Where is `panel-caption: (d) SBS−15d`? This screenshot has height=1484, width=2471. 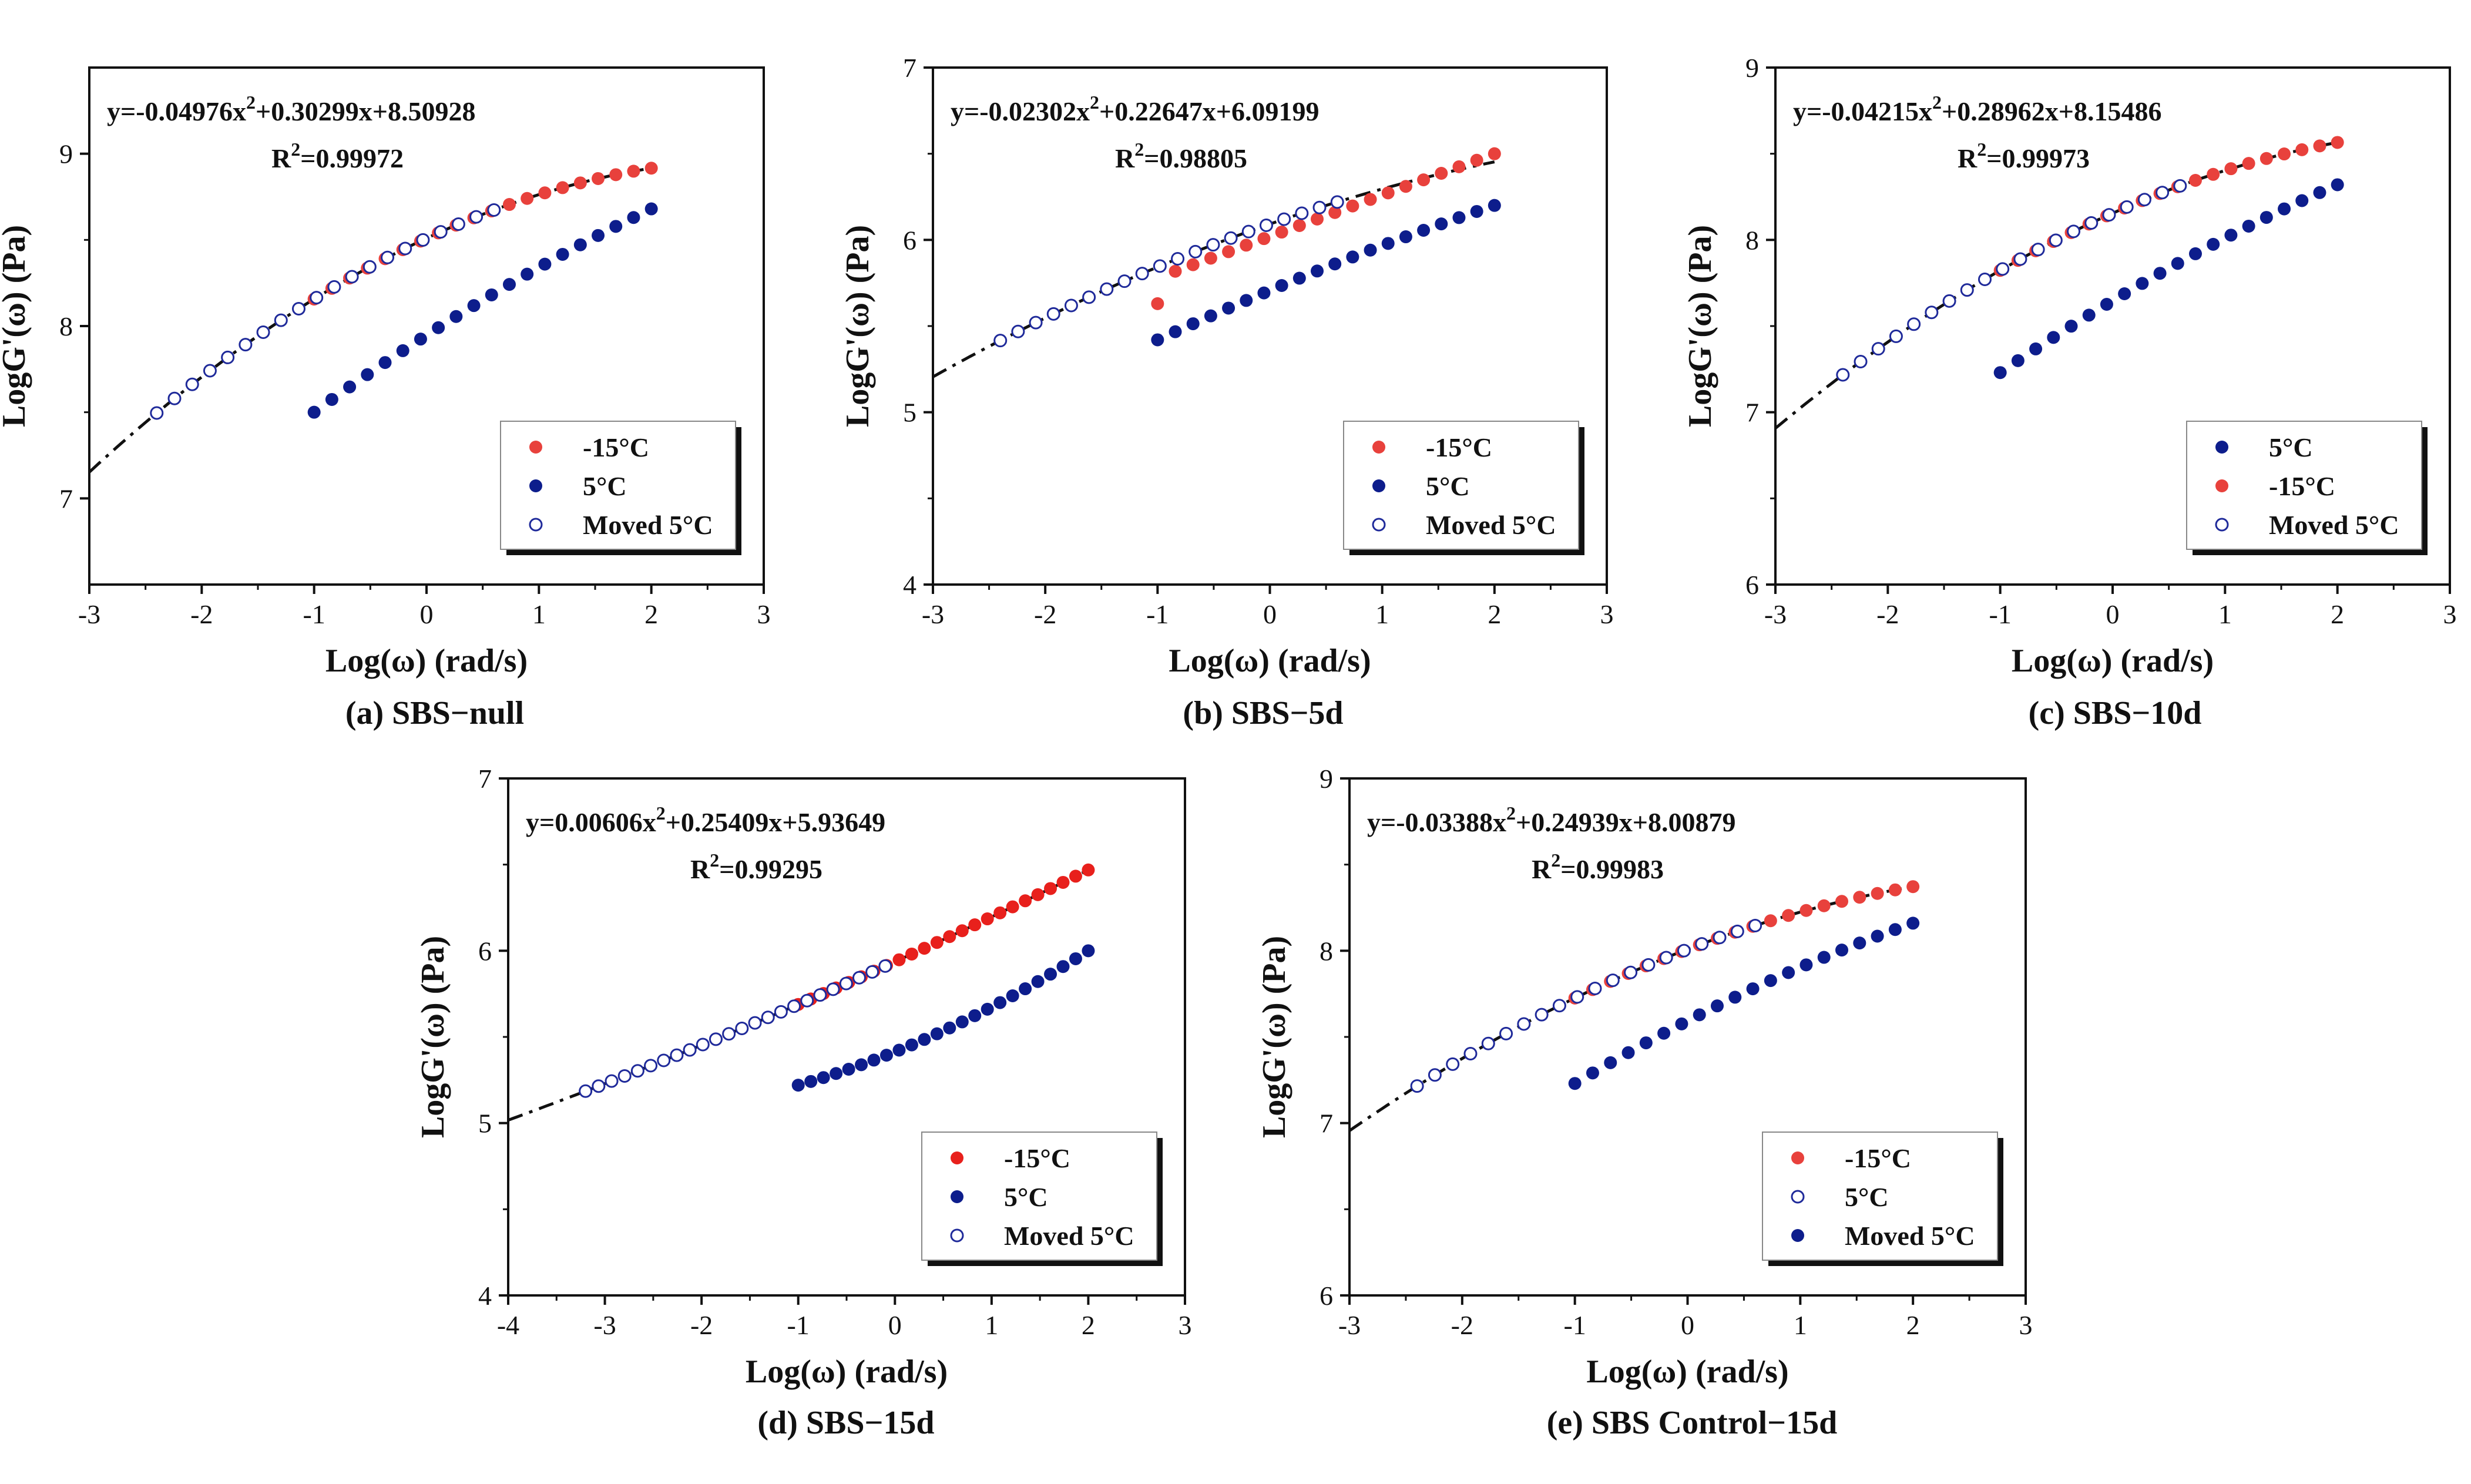
panel-caption: (d) SBS−15d is located at coordinates (845, 1423).